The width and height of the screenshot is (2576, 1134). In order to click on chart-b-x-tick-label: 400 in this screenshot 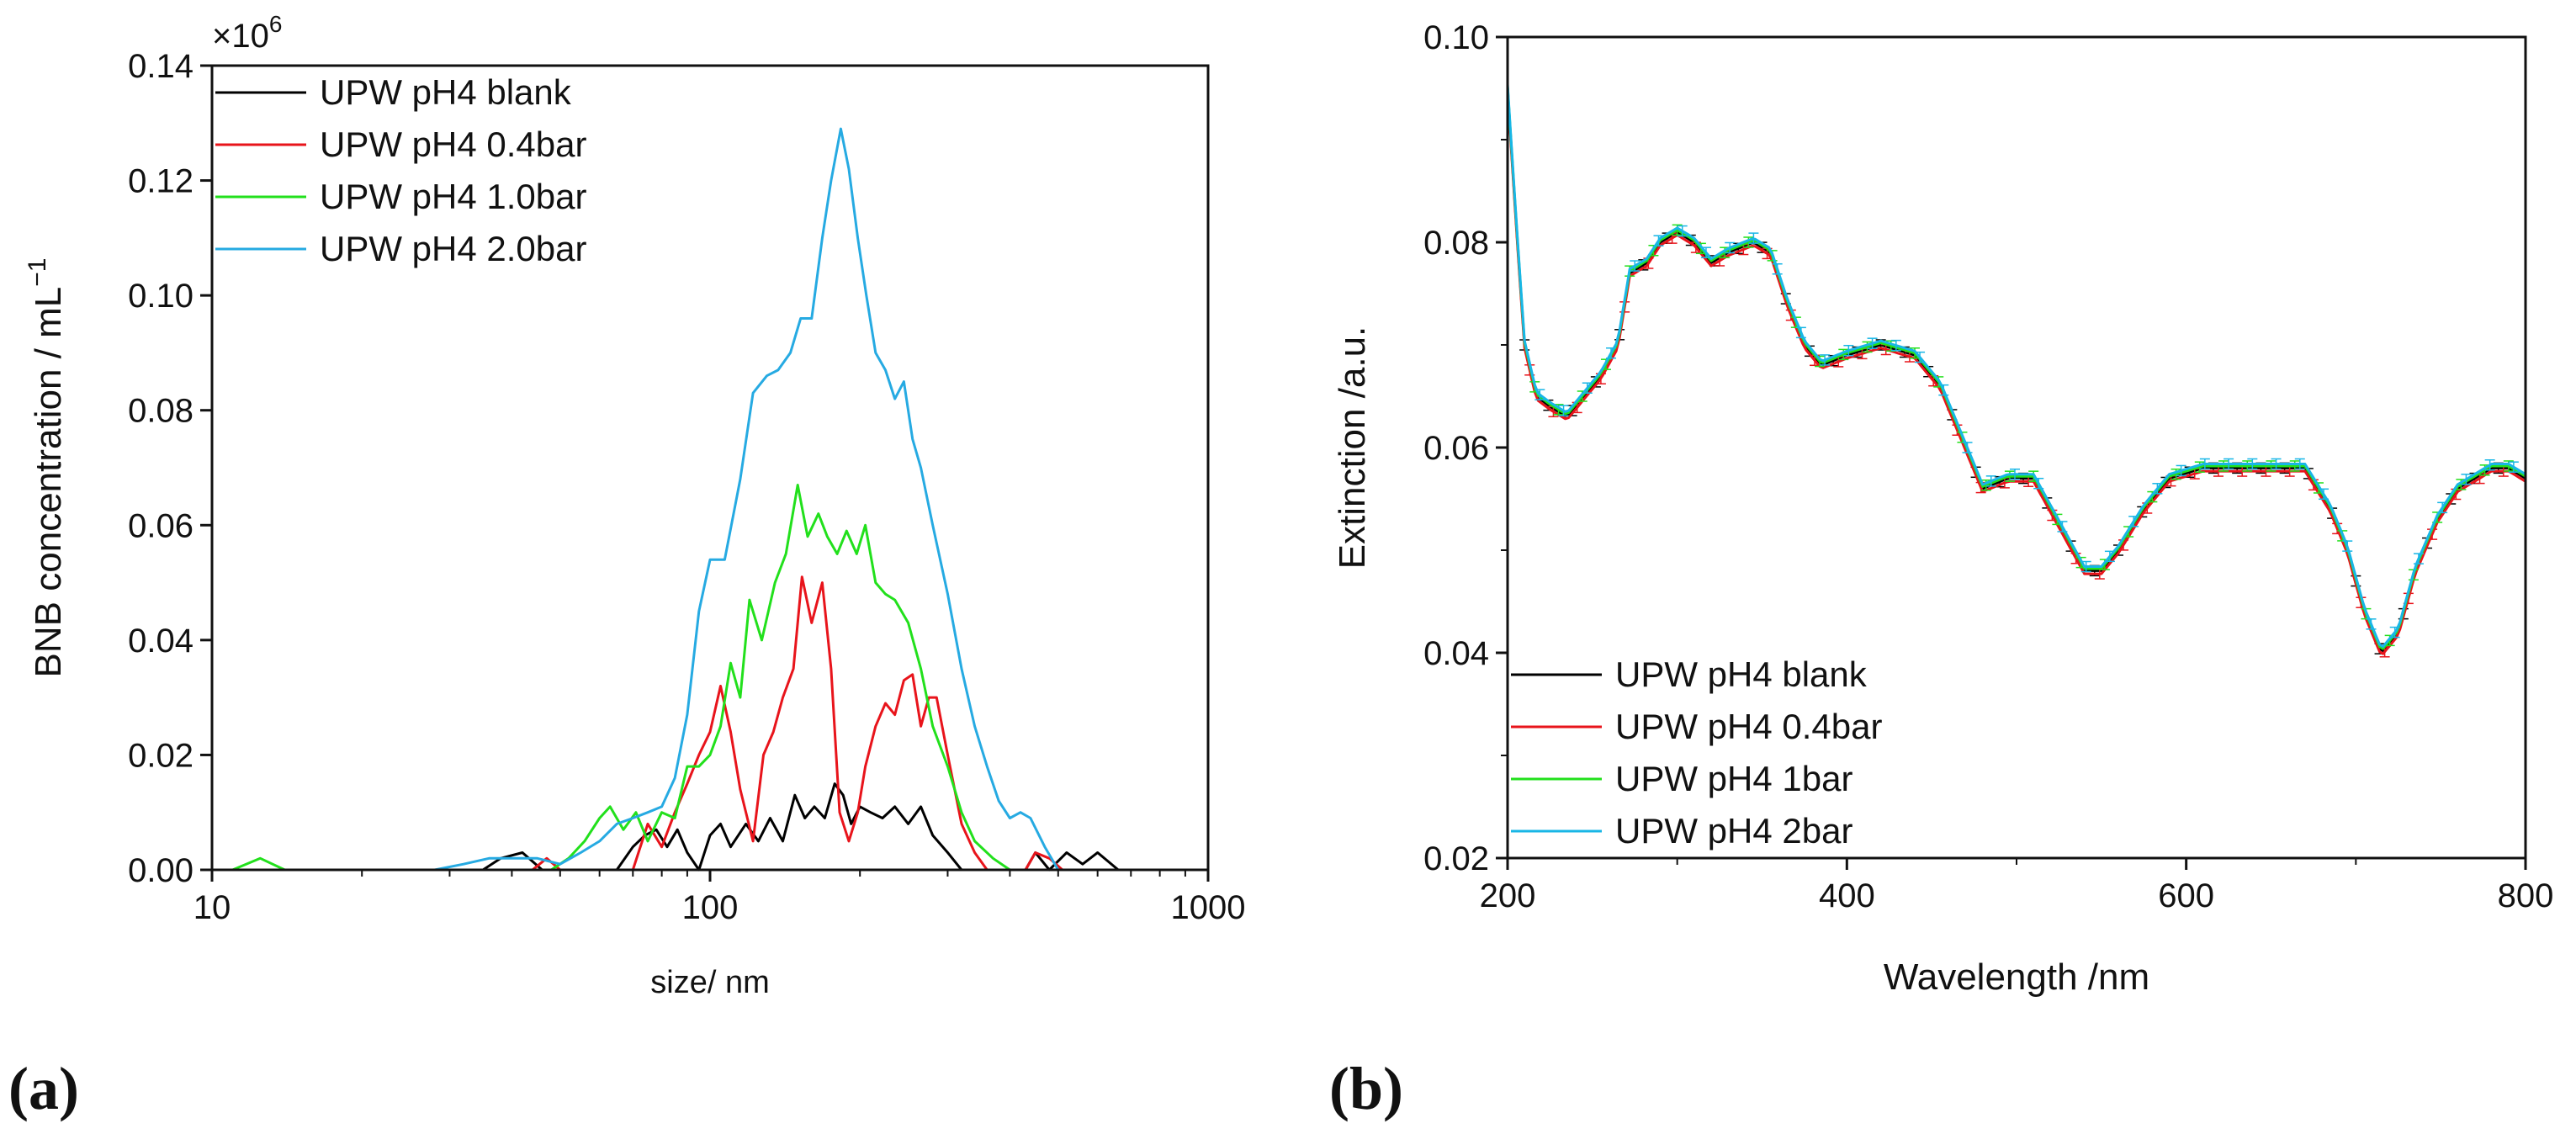, I will do `click(1847, 896)`.